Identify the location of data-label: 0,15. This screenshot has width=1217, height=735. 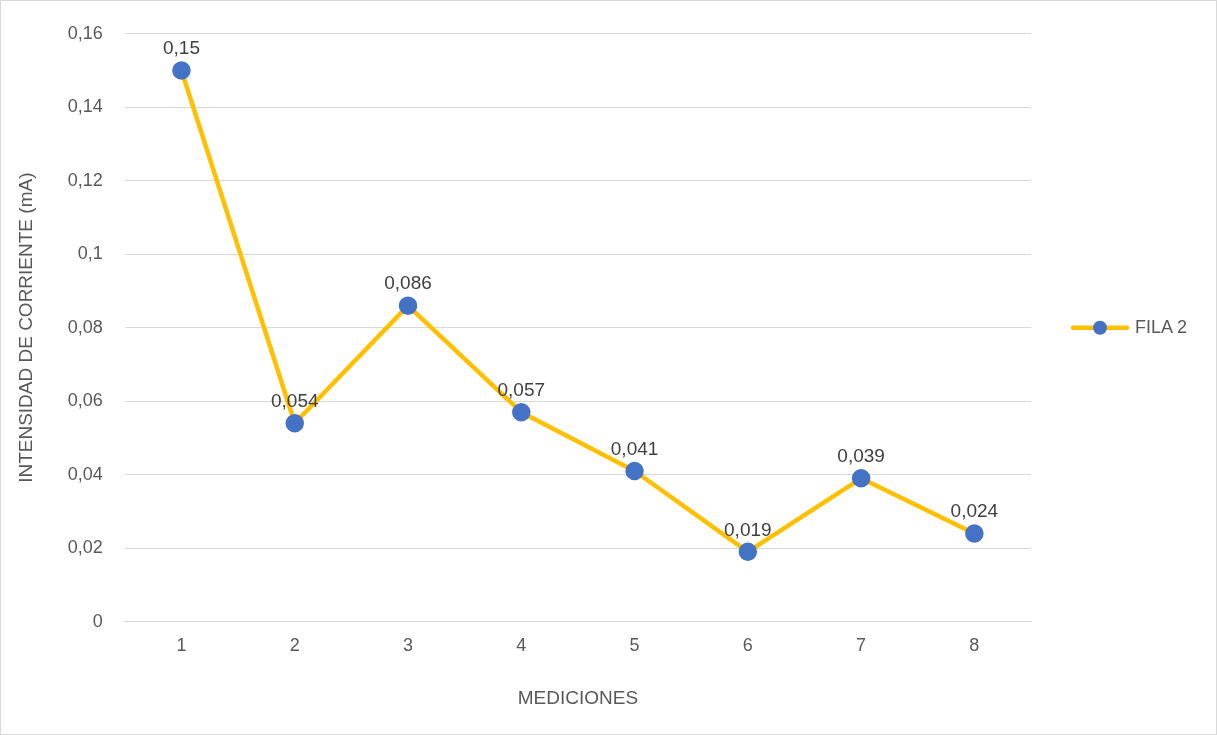
(181, 48).